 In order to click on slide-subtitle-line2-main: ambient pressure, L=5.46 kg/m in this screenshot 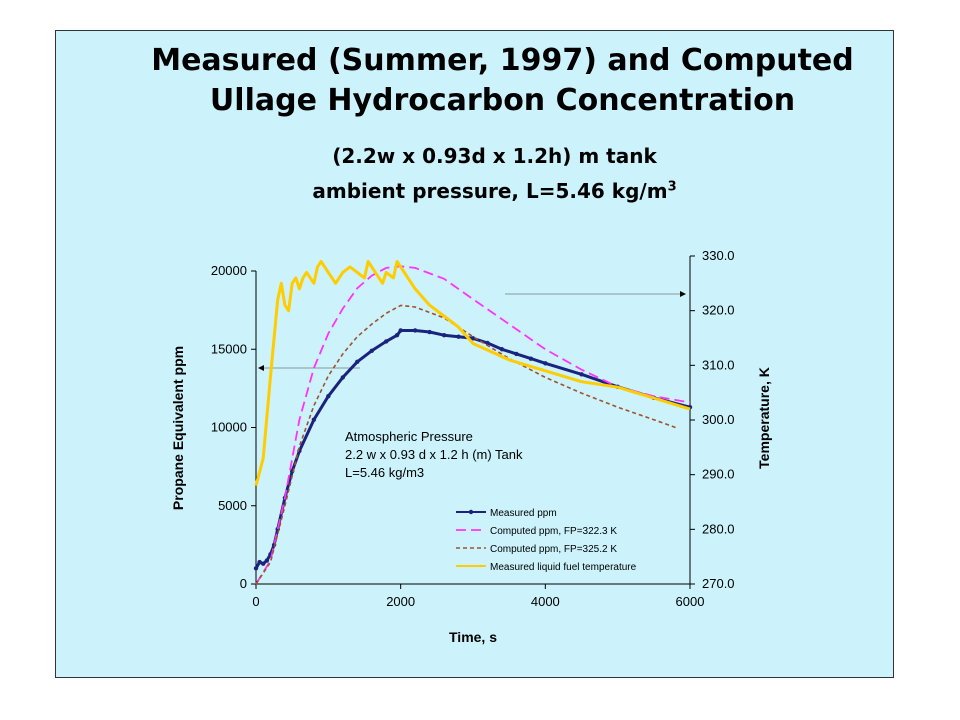, I will do `click(490, 191)`.